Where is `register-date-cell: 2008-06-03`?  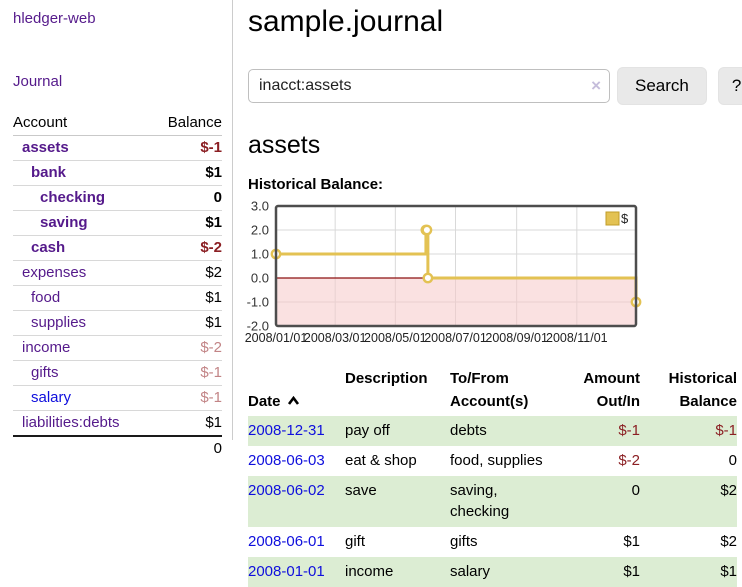 register-date-cell: 2008-06-03 is located at coordinates (296, 461).